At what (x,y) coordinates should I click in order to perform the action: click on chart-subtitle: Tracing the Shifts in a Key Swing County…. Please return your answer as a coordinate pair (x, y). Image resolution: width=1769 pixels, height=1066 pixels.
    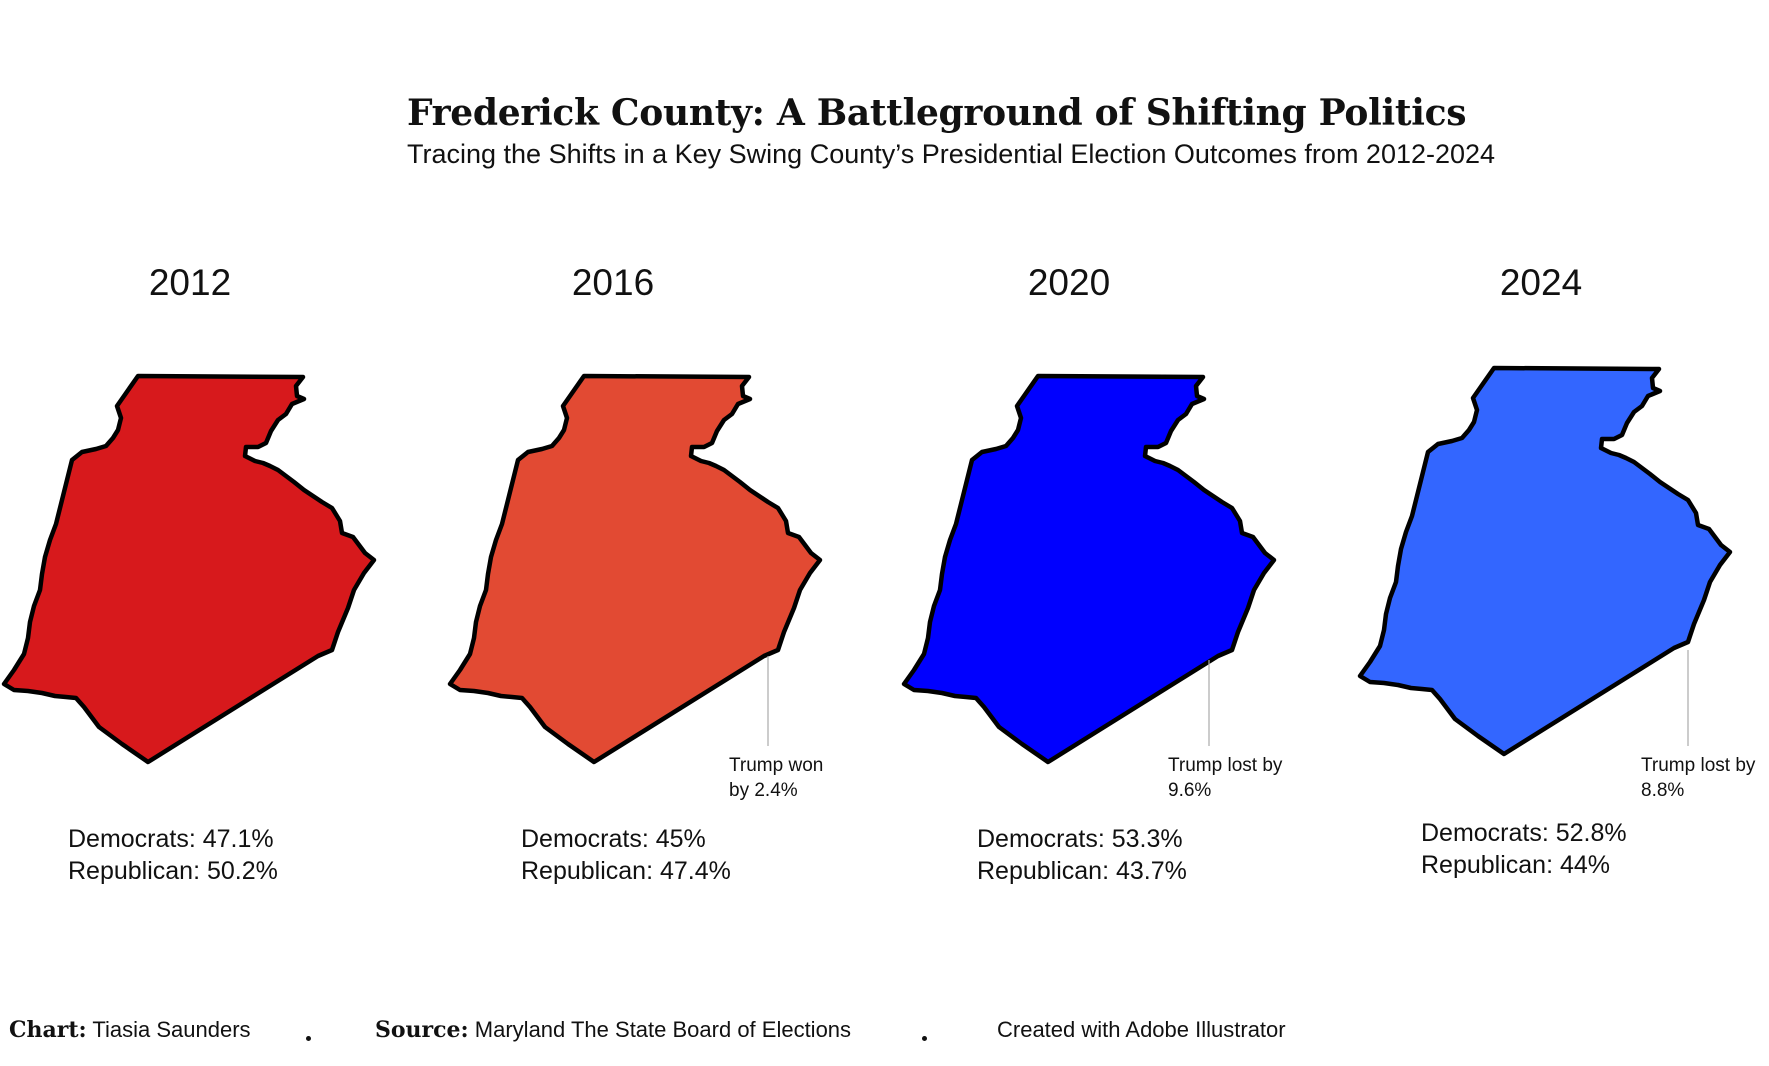
    Looking at the image, I should click on (951, 154).